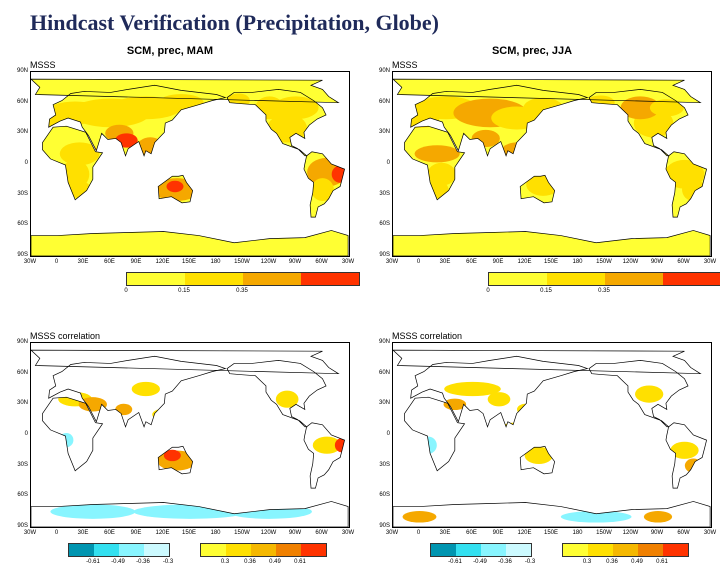  What do you see at coordinates (384, 224) in the screenshot?
I see `latitude-tick-label: 60S` at bounding box center [384, 224].